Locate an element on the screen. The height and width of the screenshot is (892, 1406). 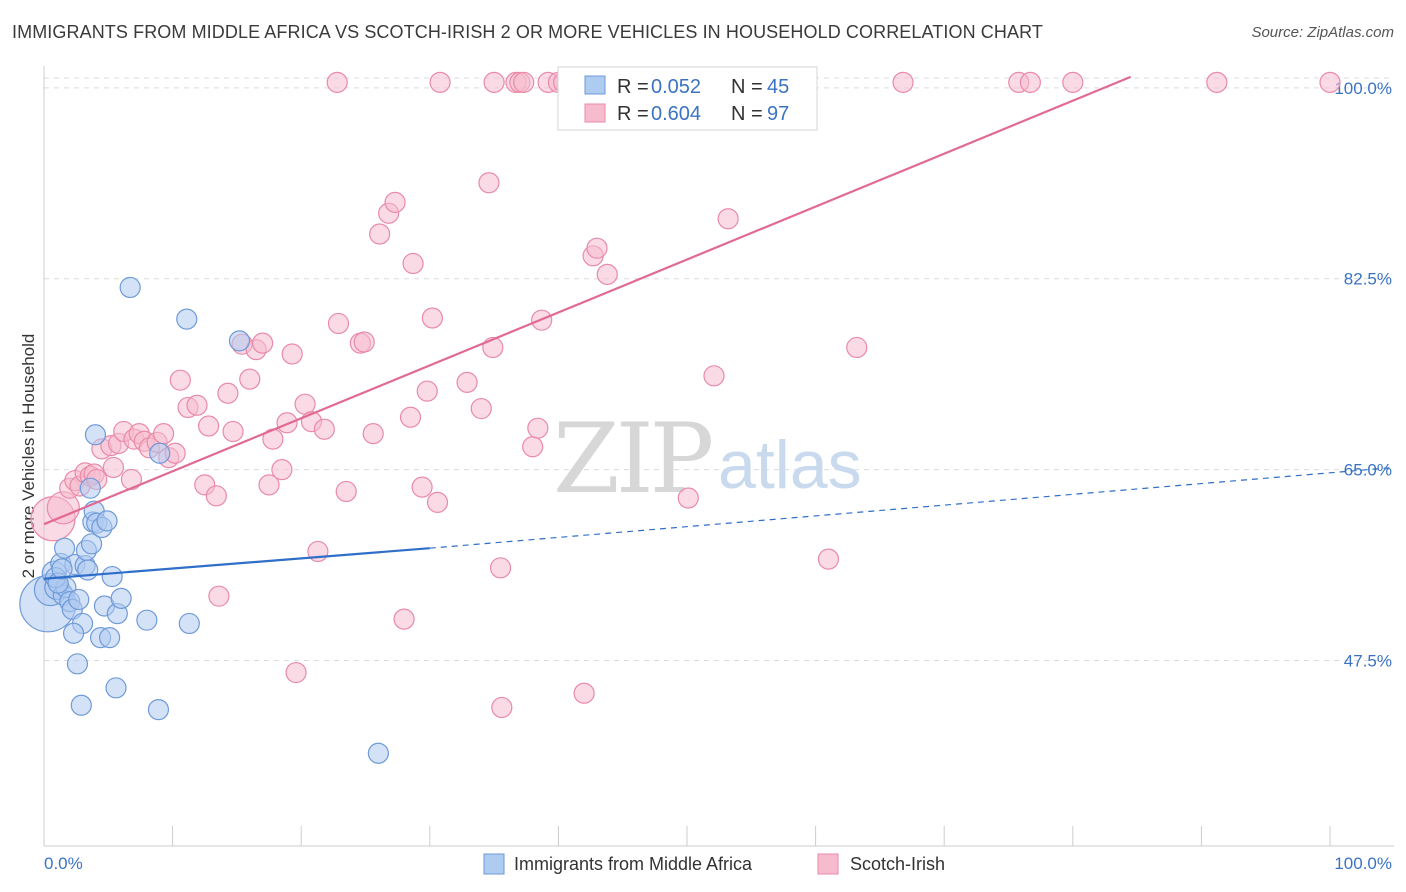
watermark: ZIP atlas is located at coordinates (707, 459).